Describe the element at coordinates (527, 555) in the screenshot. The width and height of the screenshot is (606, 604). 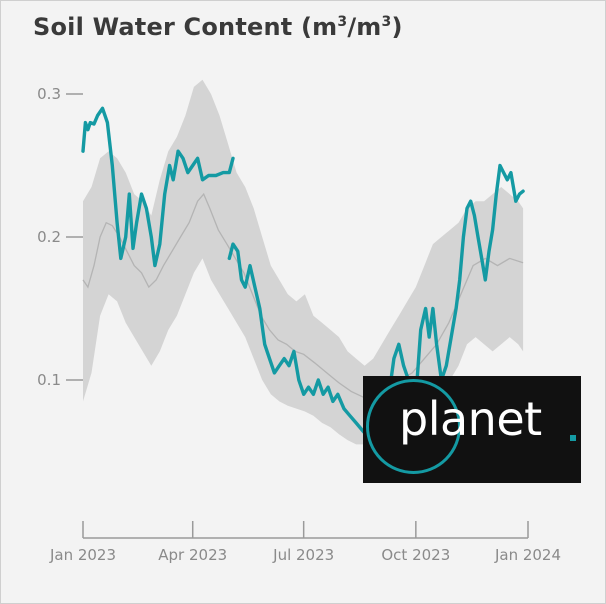
I see `x-tick-label: Jan 2024` at that location.